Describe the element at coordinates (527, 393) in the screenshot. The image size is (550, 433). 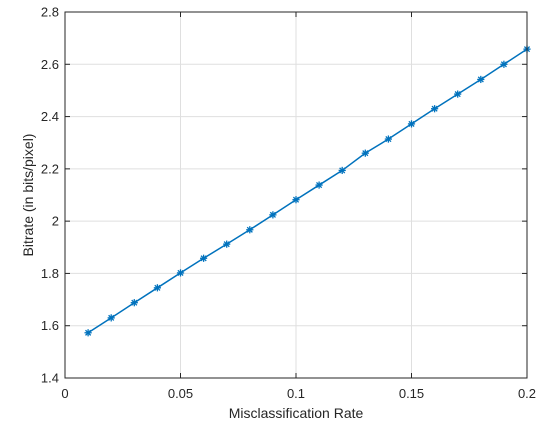
I see `x-tick-label: 0.2` at that location.